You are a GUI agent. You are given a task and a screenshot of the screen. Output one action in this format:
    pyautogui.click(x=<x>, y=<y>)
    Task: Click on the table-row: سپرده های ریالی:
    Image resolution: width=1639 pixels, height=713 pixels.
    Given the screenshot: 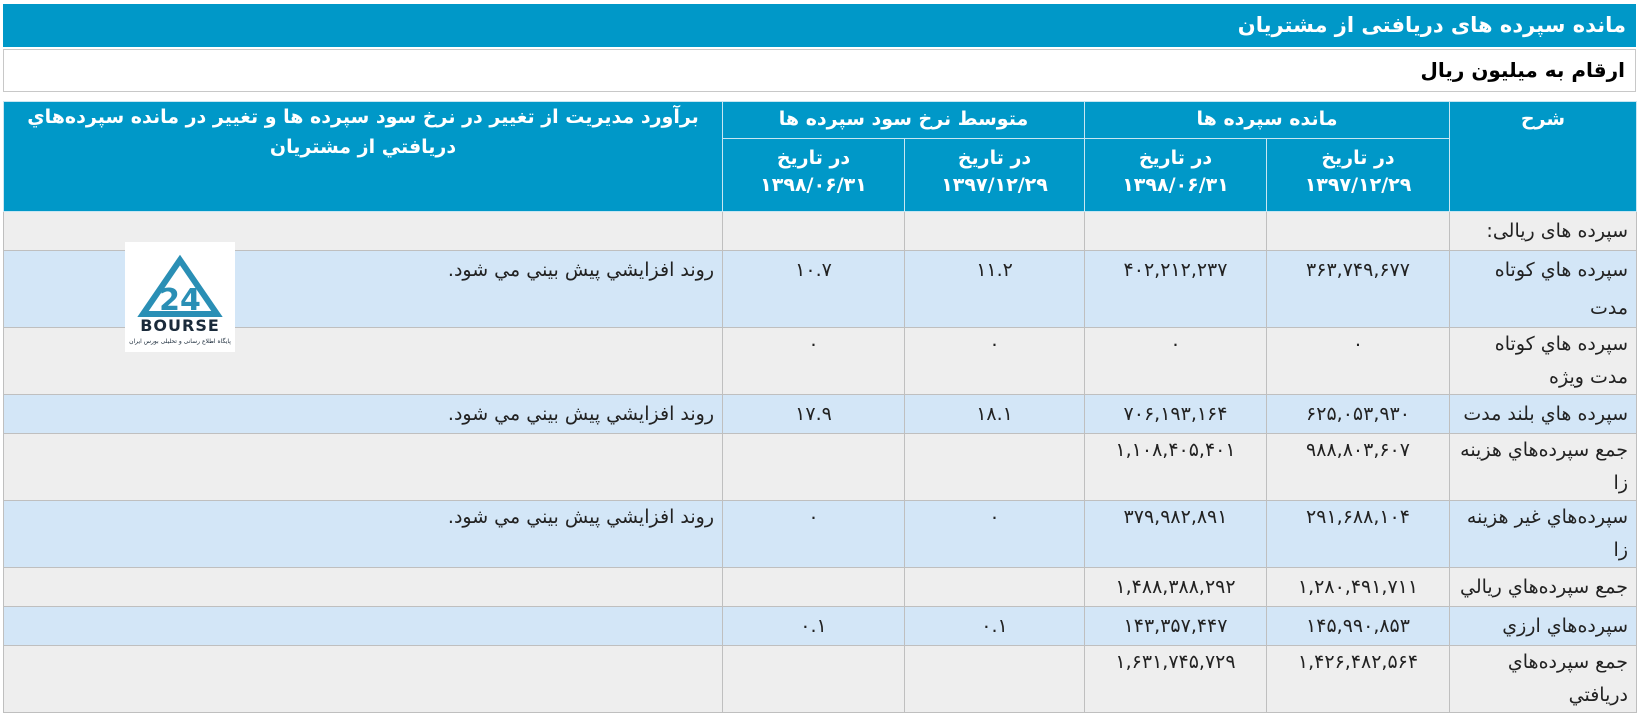 What is the action you would take?
    pyautogui.click(x=820, y=231)
    